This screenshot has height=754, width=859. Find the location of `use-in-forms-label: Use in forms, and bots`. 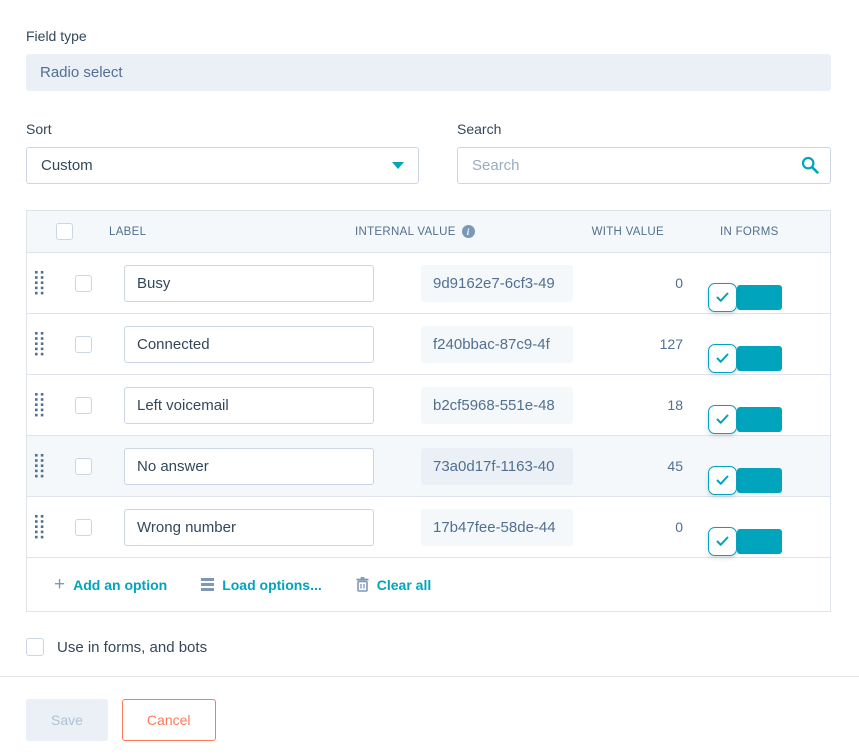

use-in-forms-label: Use in forms, and bots is located at coordinates (132, 647).